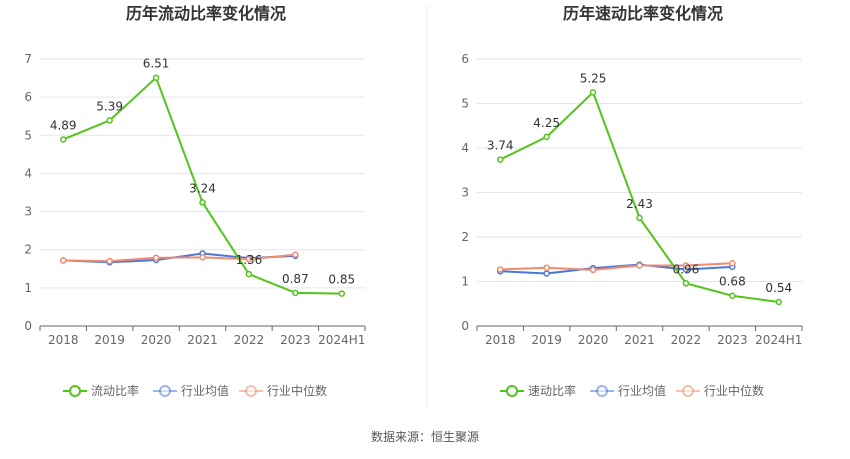 This screenshot has width=850, height=459. Describe the element at coordinates (639, 204) in the screenshot. I see `data-label: 2.43` at that location.